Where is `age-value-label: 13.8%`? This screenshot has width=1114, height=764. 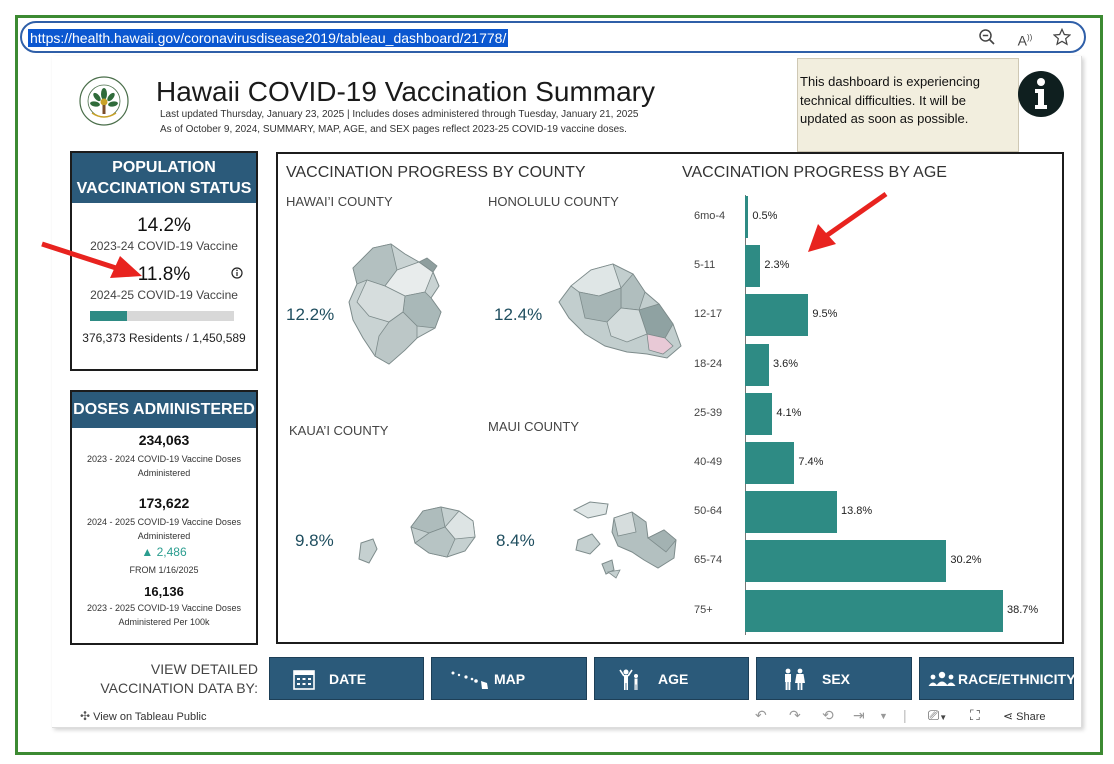 age-value-label: 13.8% is located at coordinates (857, 511).